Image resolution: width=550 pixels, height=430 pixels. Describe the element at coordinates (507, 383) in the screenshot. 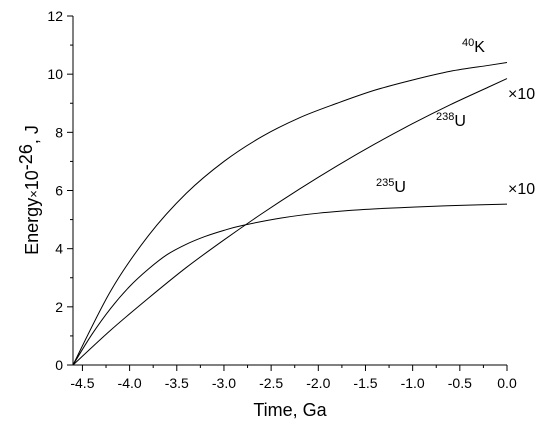

I see `x-tick-label: 0.0` at that location.